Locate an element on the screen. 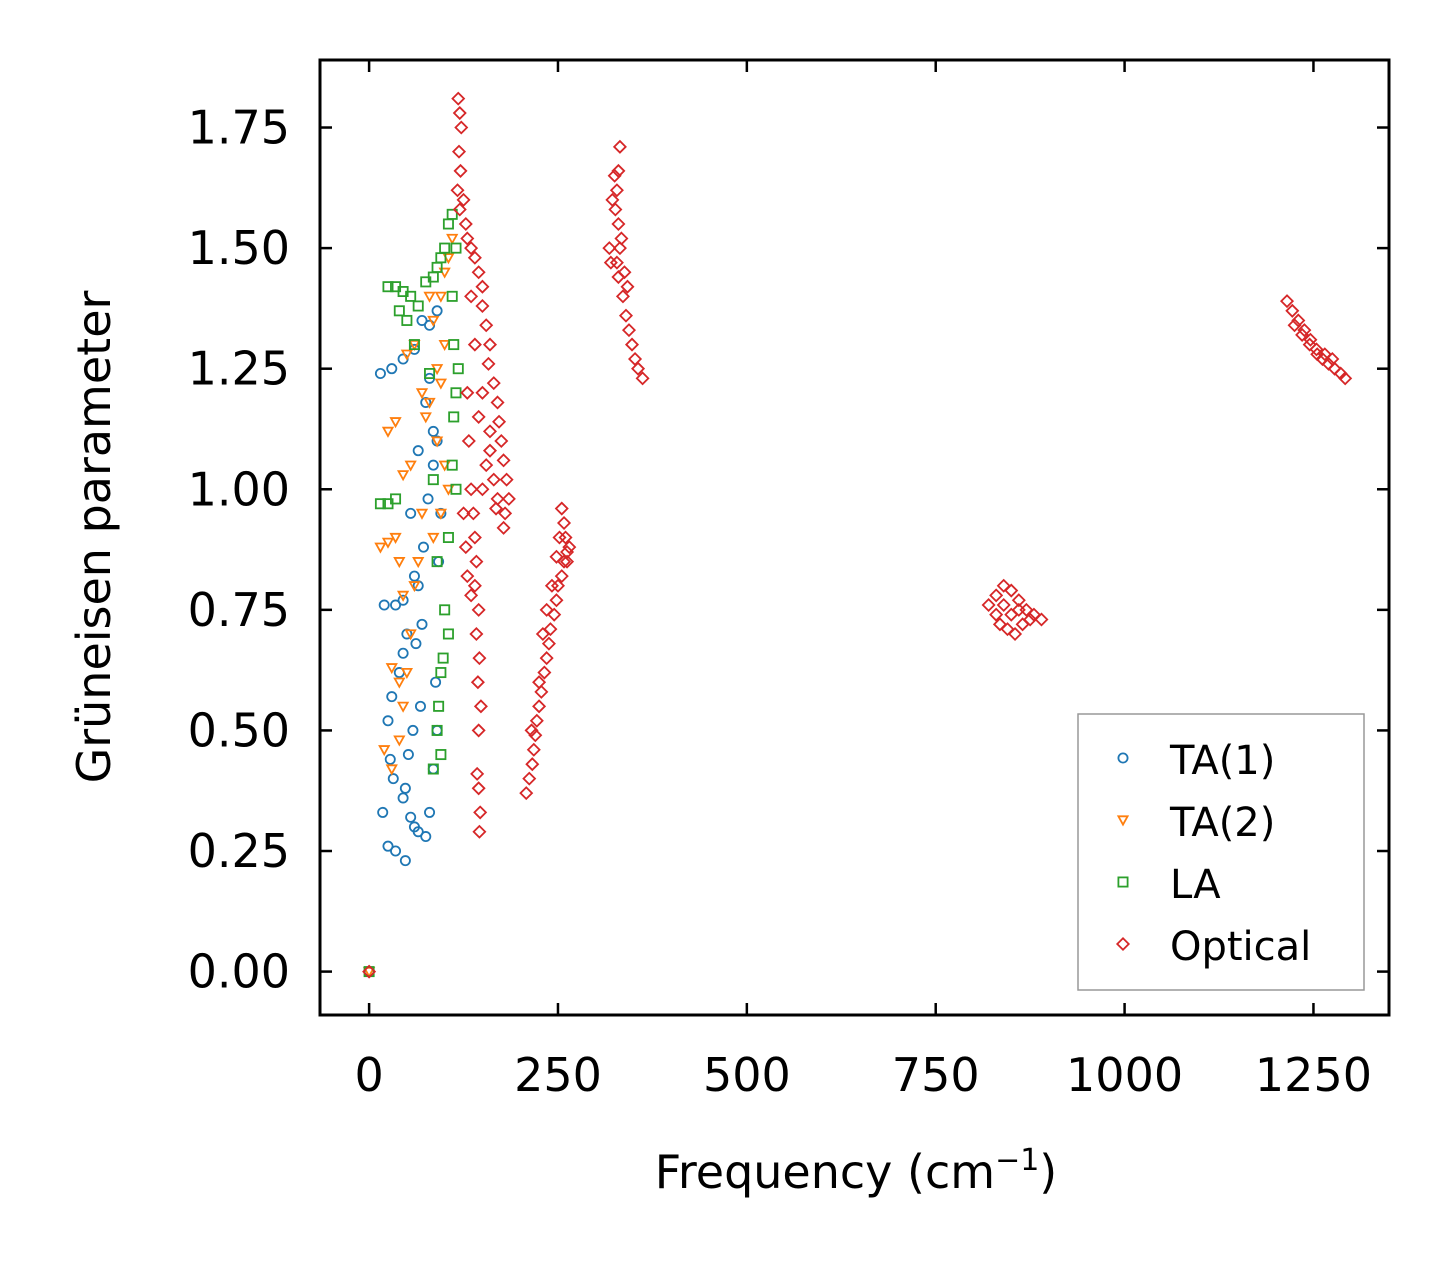 The image size is (1450, 1264). legend-label-optical: Optical is located at coordinates (1240, 947).